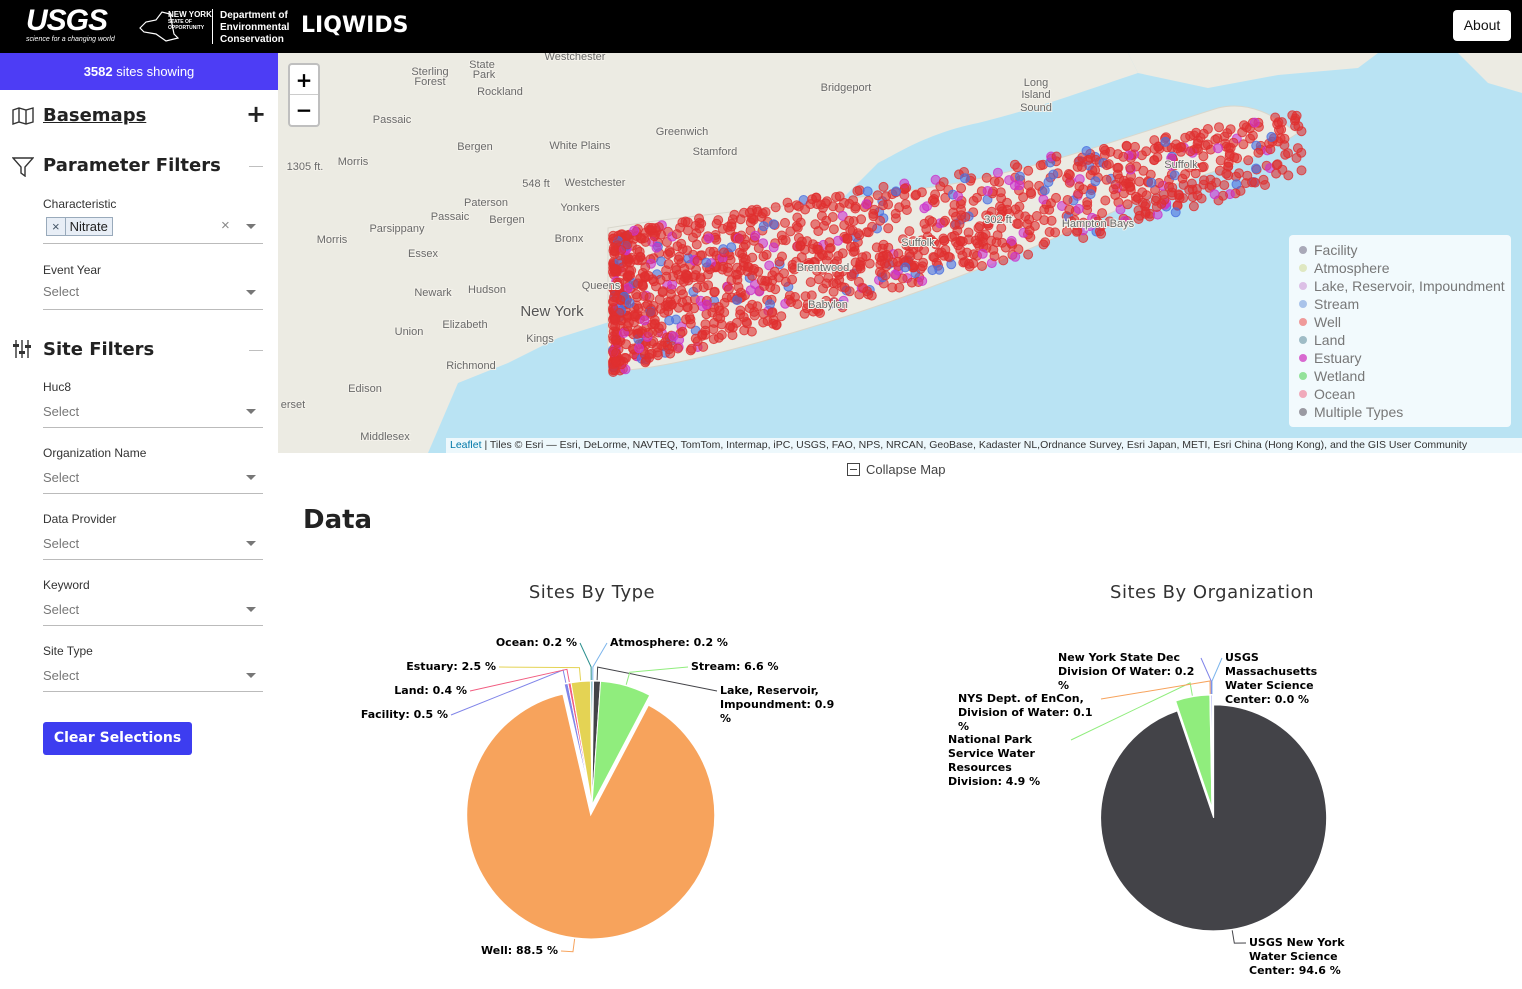  Describe the element at coordinates (429, 72) in the screenshot. I see `place-label: Sterling` at that location.